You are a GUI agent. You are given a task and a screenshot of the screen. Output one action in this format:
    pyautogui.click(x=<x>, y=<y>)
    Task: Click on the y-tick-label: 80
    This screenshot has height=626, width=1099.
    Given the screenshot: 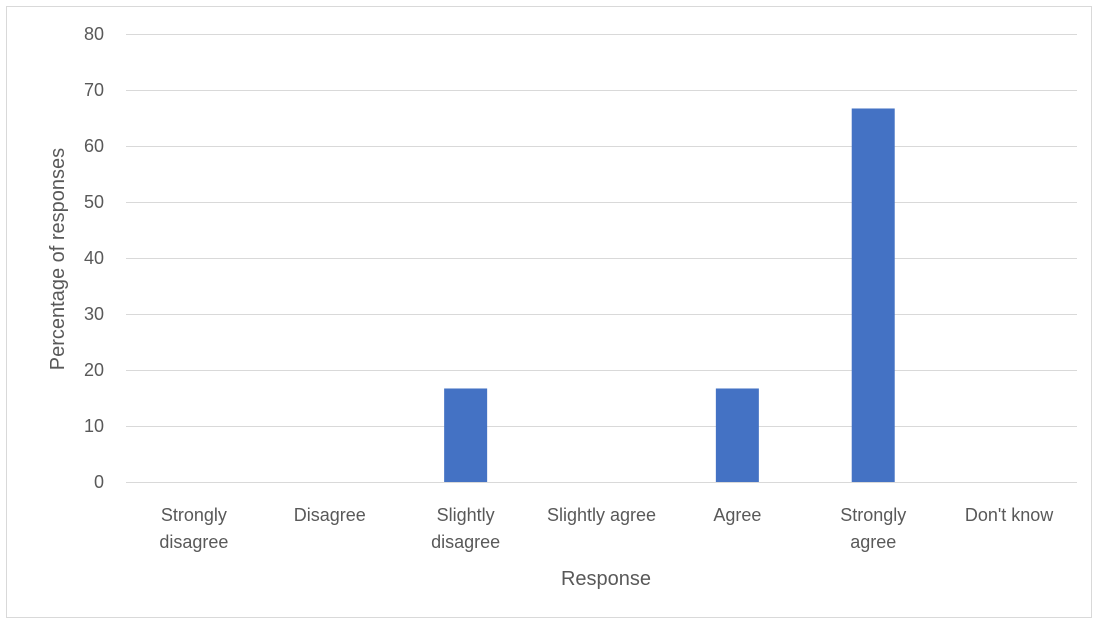 What is the action you would take?
    pyautogui.click(x=94, y=34)
    